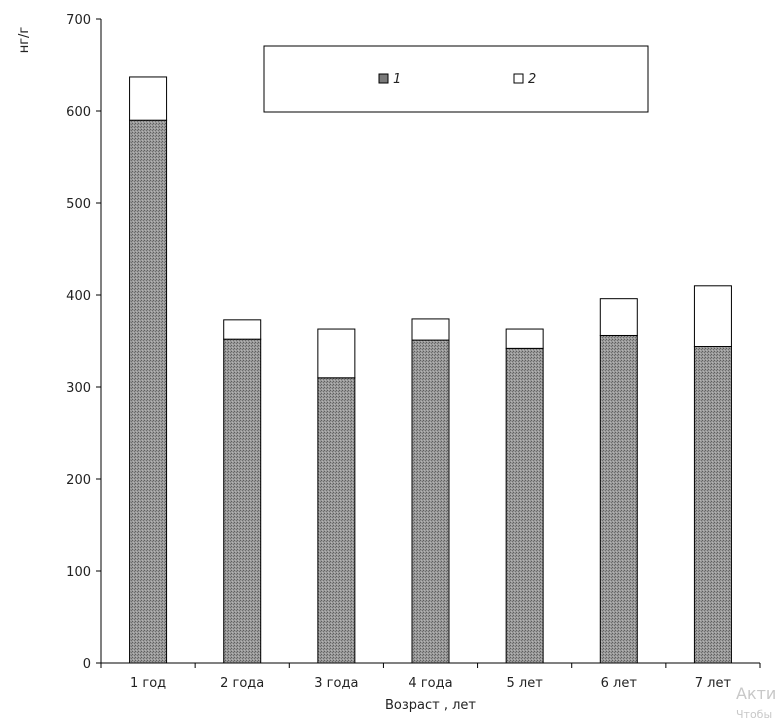  What do you see at coordinates (78, 112) in the screenshot?
I see `y-tick-label: 600` at bounding box center [78, 112].